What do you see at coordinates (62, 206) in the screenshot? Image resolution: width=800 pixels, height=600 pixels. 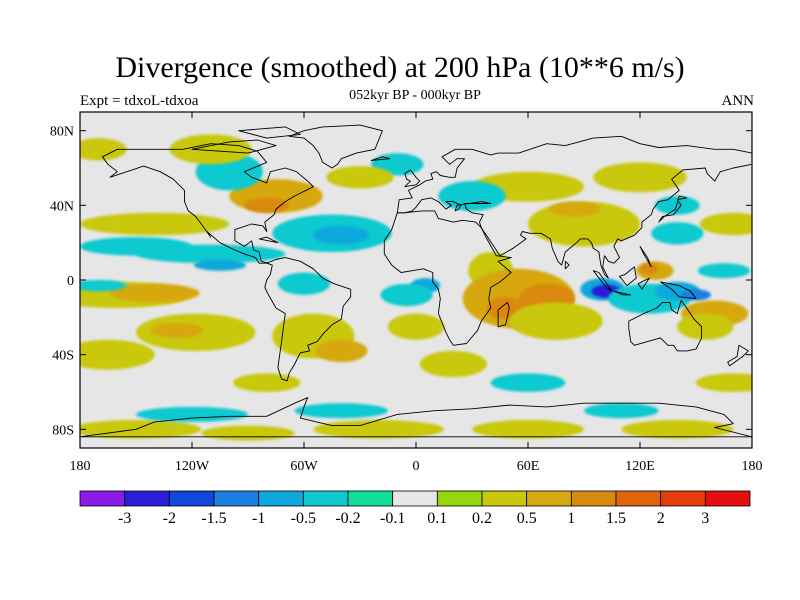 I see `y-tick-label: 40N` at bounding box center [62, 206].